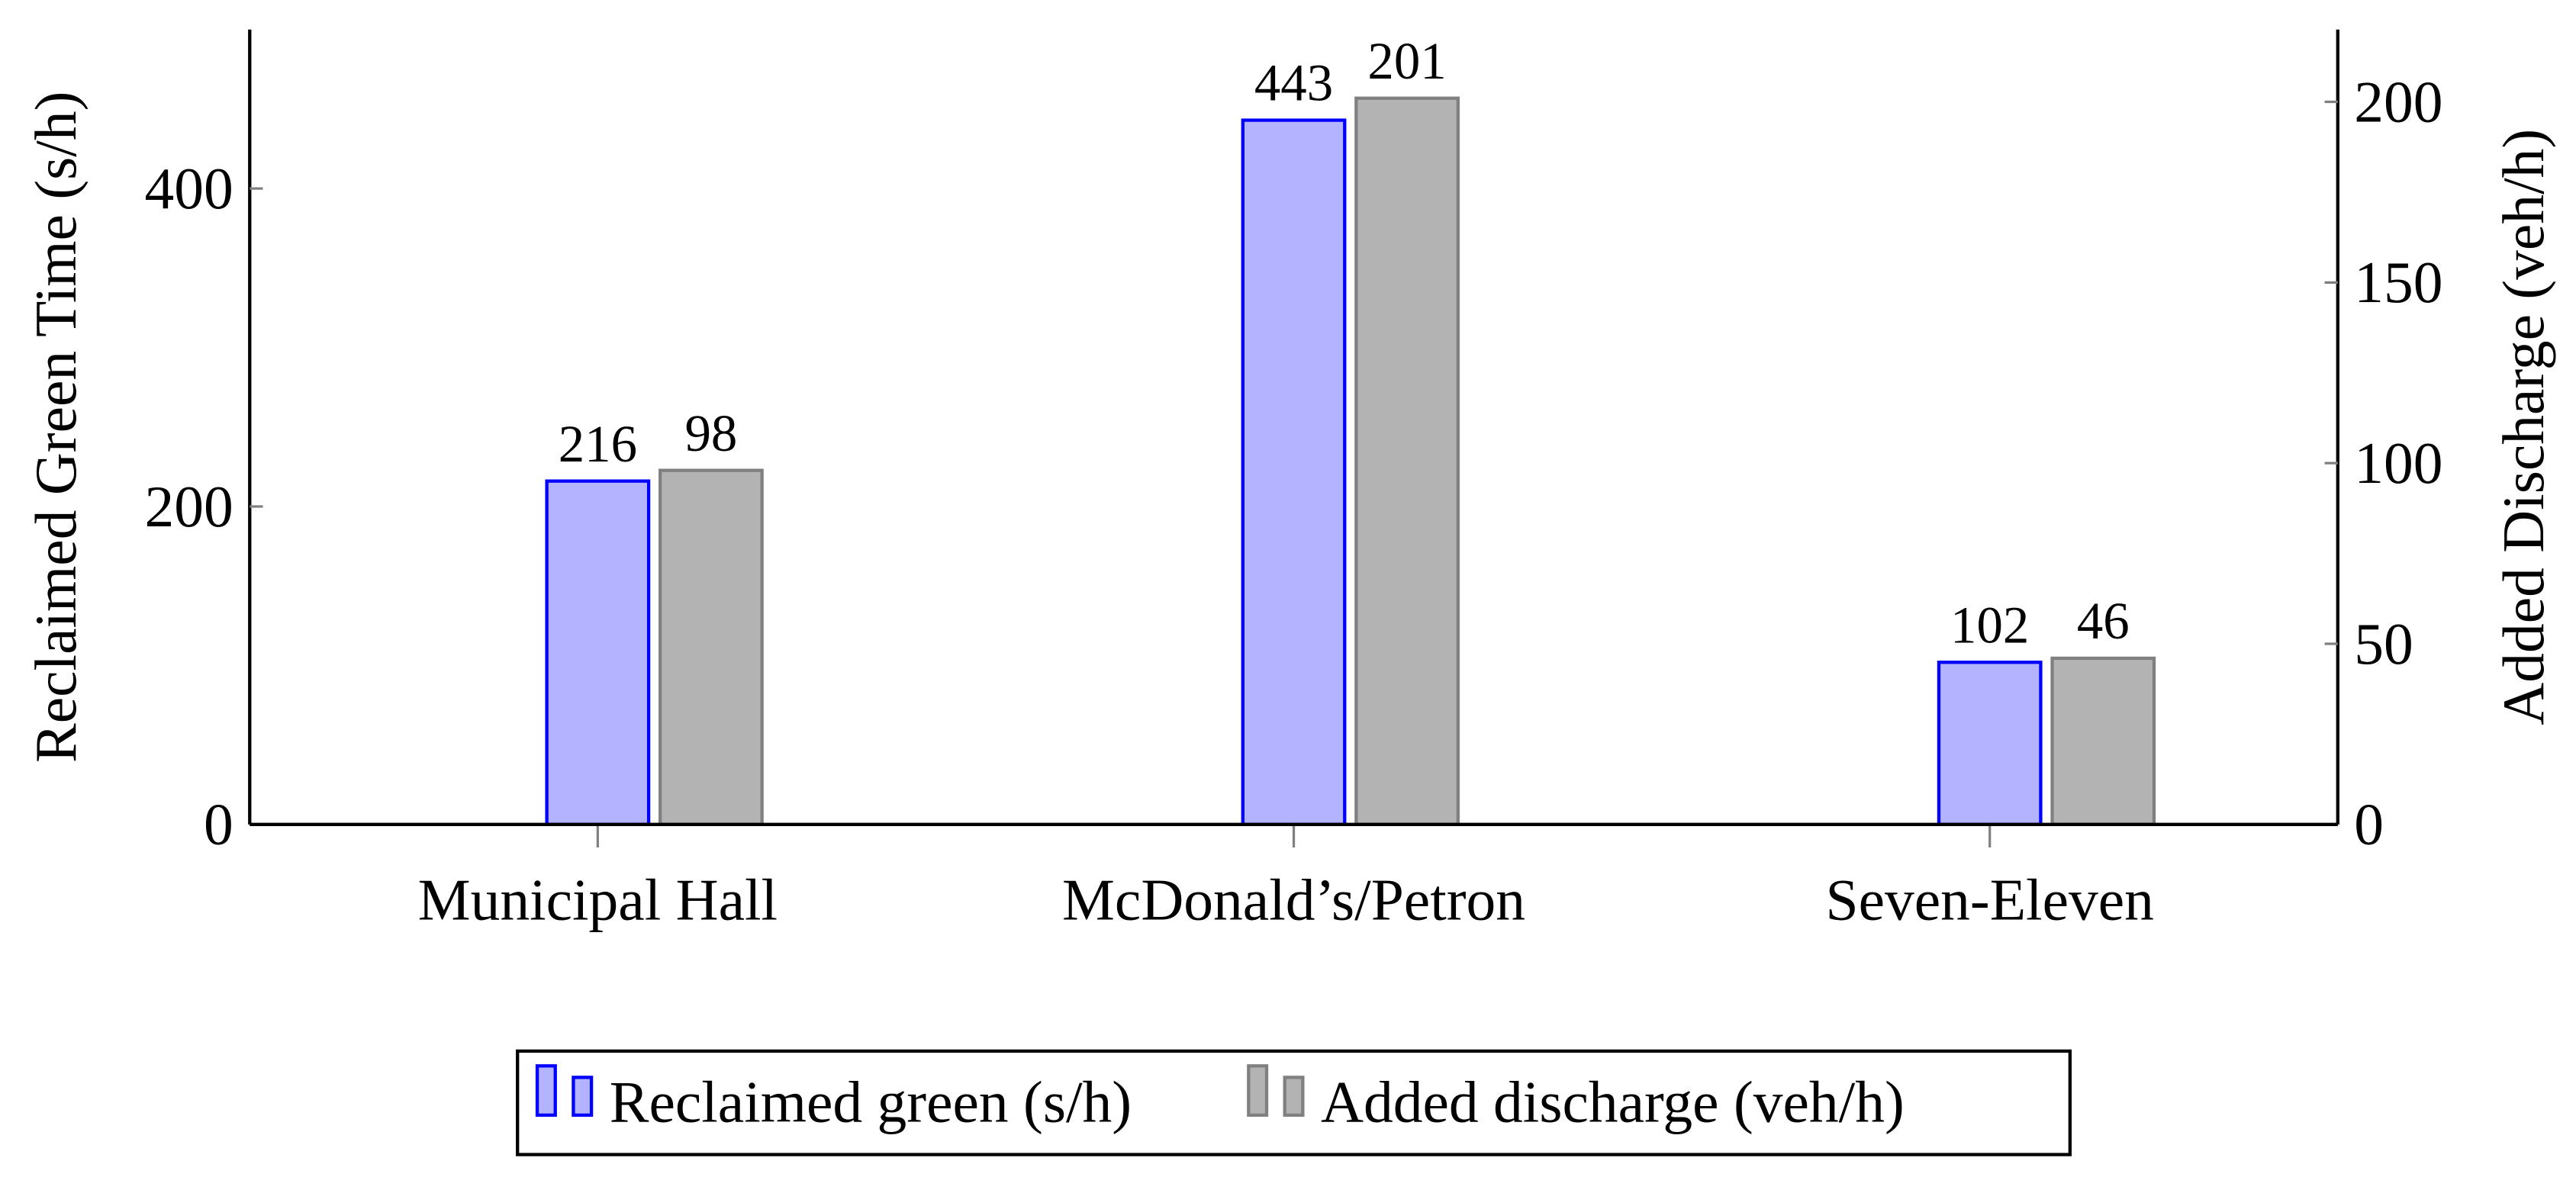  What do you see at coordinates (871, 1102) in the screenshot?
I see `legend-label: Reclaimed green (s/h)` at bounding box center [871, 1102].